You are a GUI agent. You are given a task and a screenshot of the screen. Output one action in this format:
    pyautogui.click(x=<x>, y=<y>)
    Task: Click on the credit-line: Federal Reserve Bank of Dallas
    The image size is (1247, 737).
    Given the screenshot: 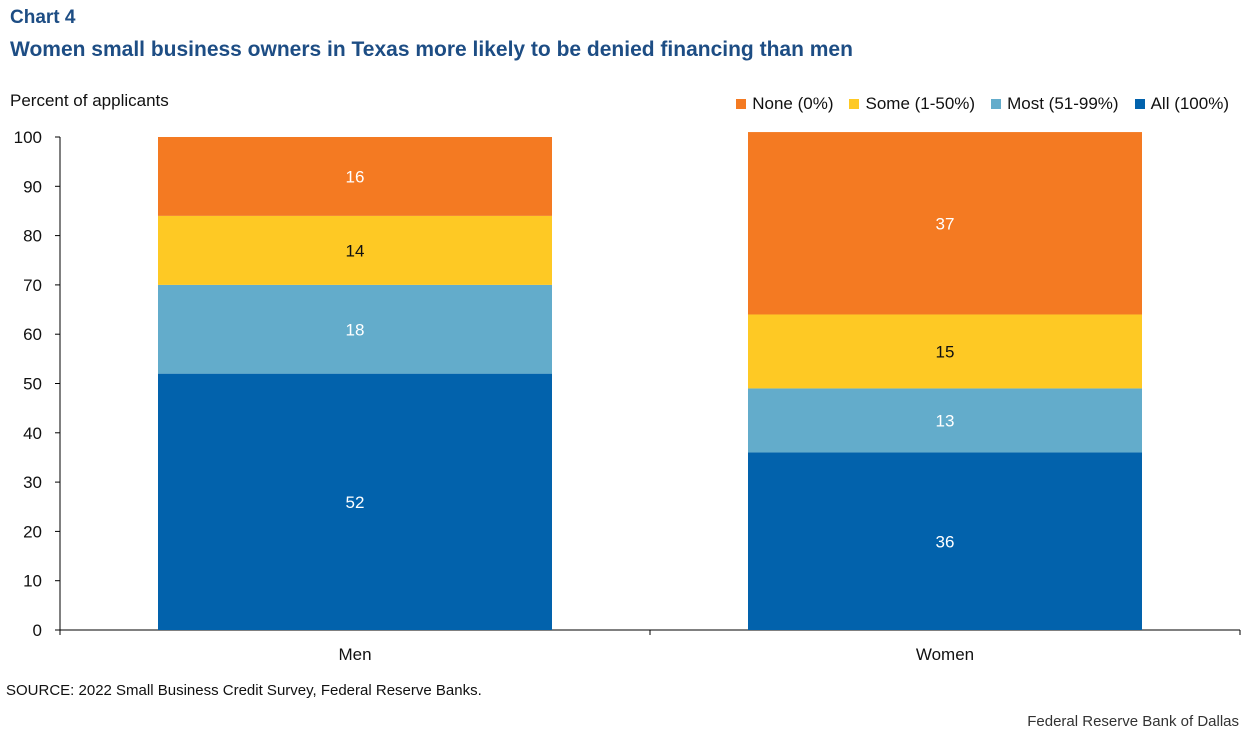 What is the action you would take?
    pyautogui.click(x=1133, y=721)
    